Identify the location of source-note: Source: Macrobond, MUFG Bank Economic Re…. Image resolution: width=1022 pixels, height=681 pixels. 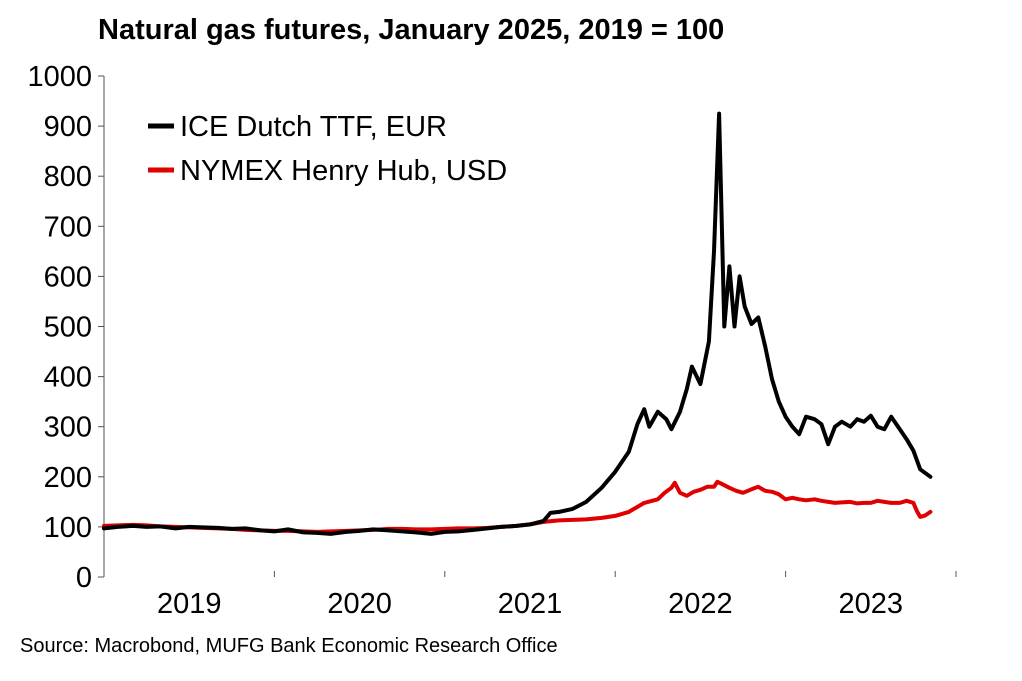
(289, 646).